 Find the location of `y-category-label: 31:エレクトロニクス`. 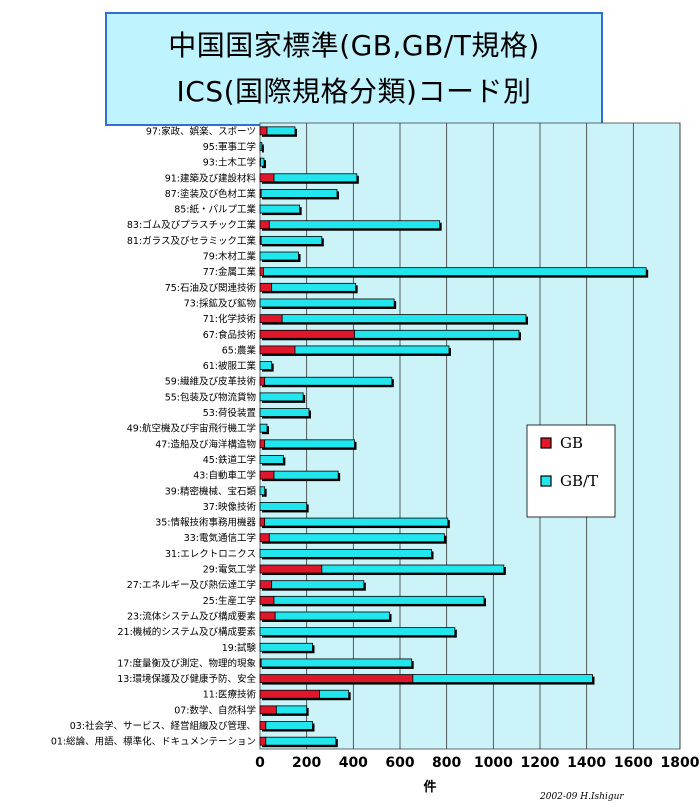

y-category-label: 31:エレクトロニクス is located at coordinates (210, 554).